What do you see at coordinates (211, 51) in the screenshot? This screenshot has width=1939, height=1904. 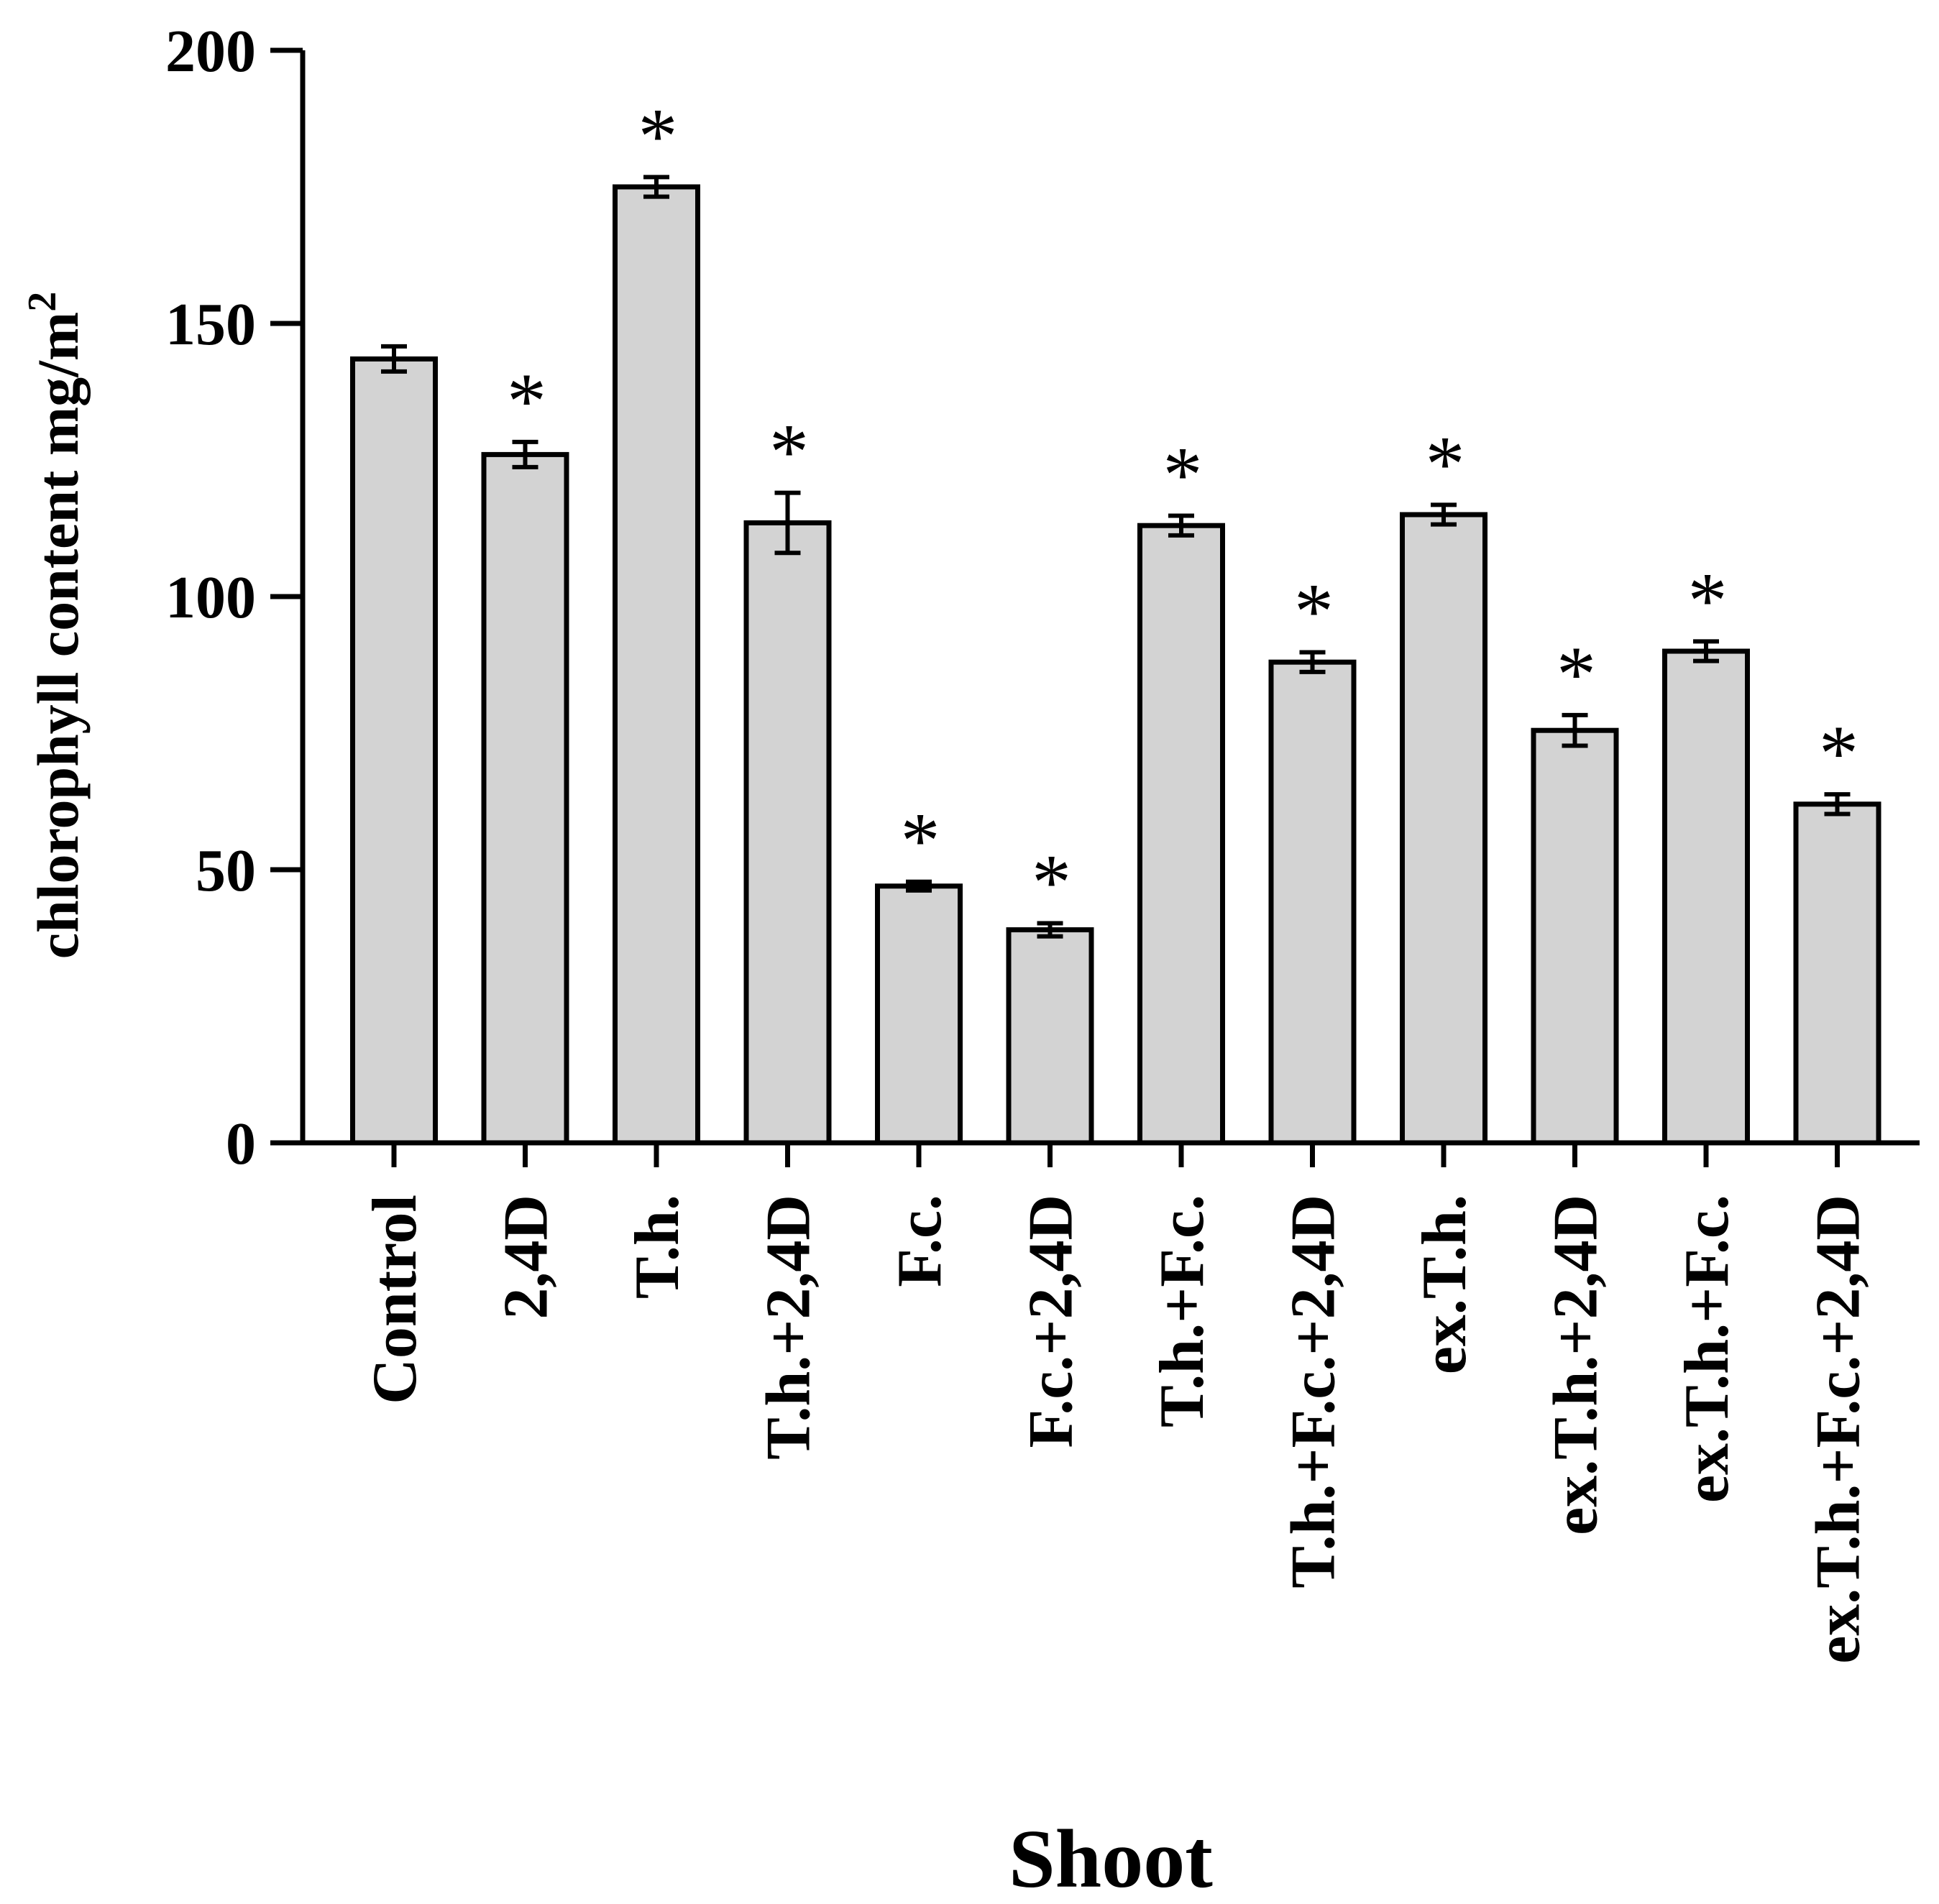 I see `y-tick-label: 200` at bounding box center [211, 51].